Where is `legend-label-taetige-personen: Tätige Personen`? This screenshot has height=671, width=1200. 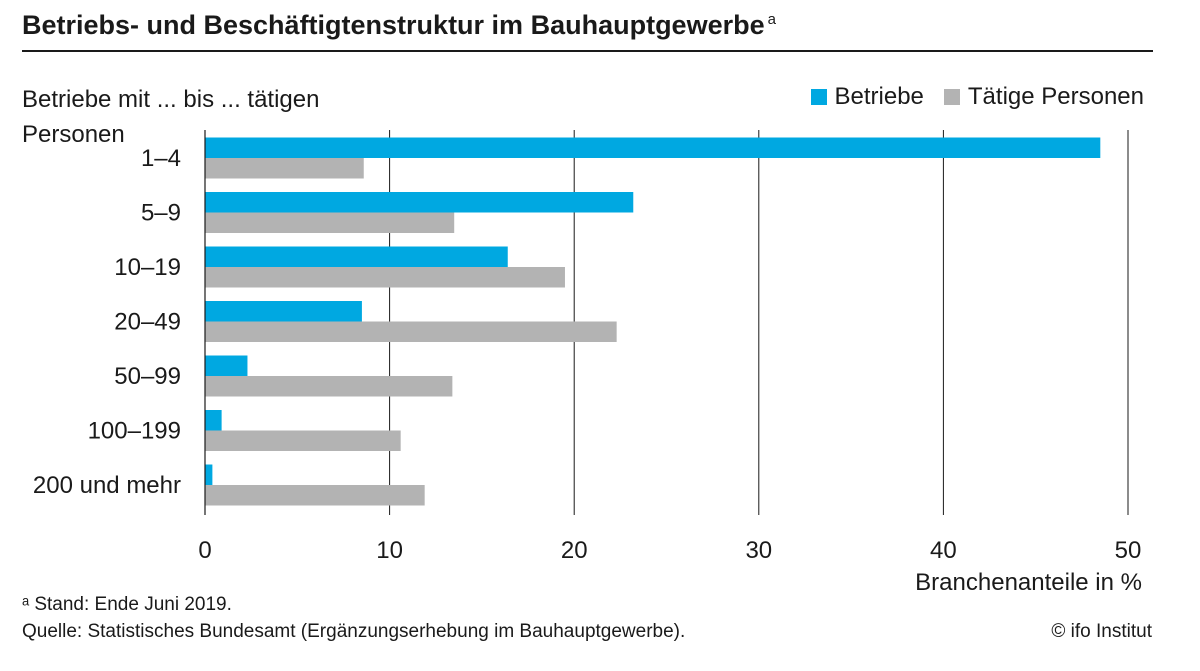
legend-label-taetige-personen: Tätige Personen is located at coordinates (1055, 96).